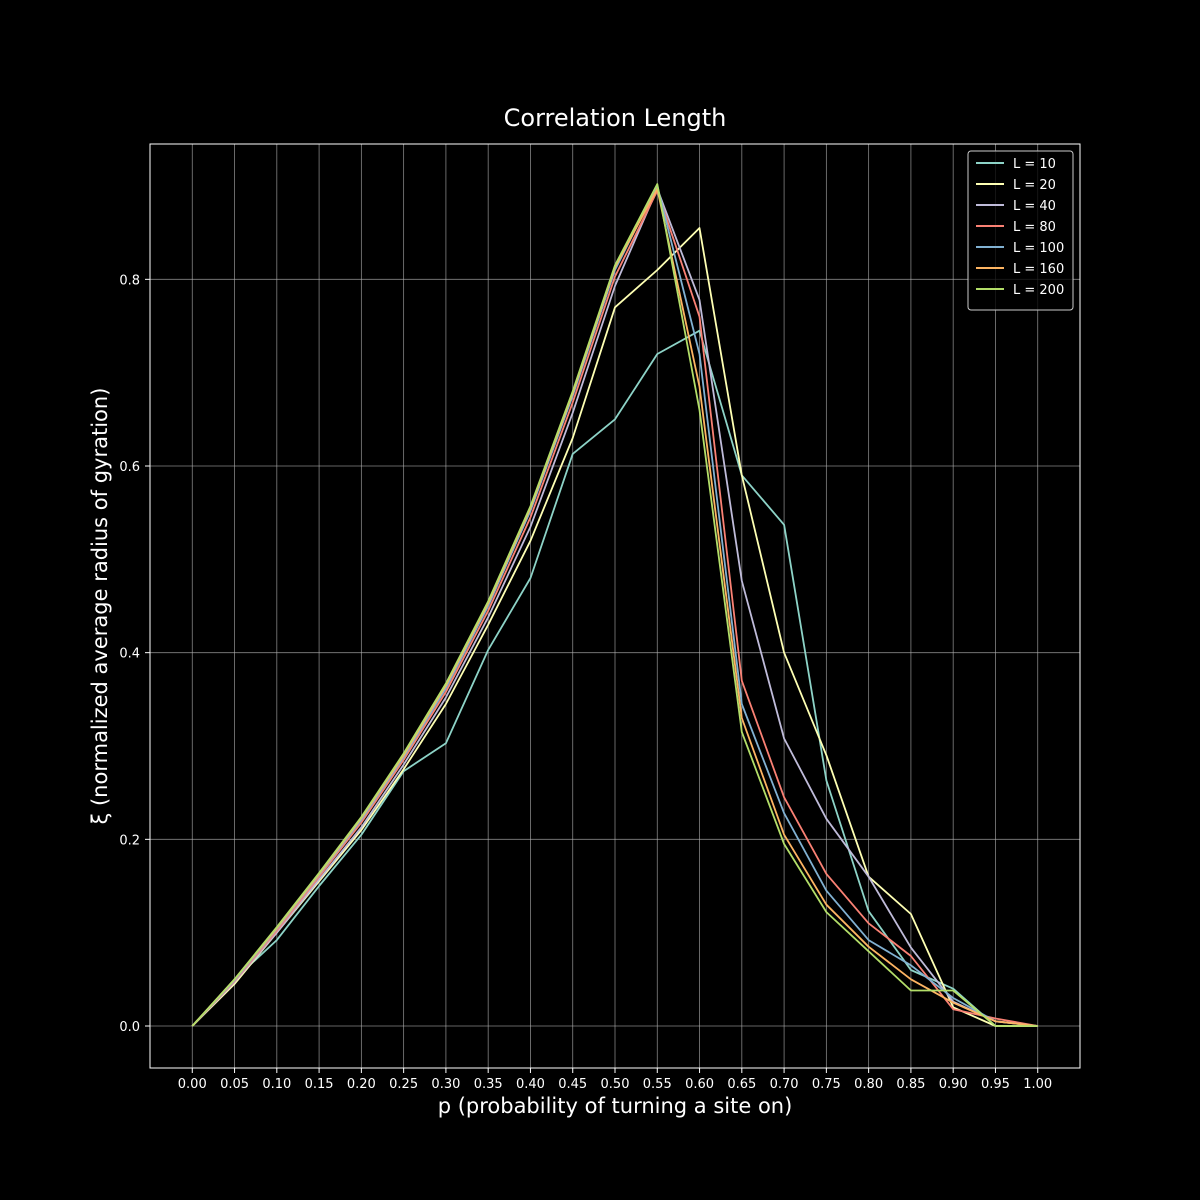 The image size is (1200, 1200). Describe the element at coordinates (1034, 206) in the screenshot. I see `legend-label: L = 40` at that location.